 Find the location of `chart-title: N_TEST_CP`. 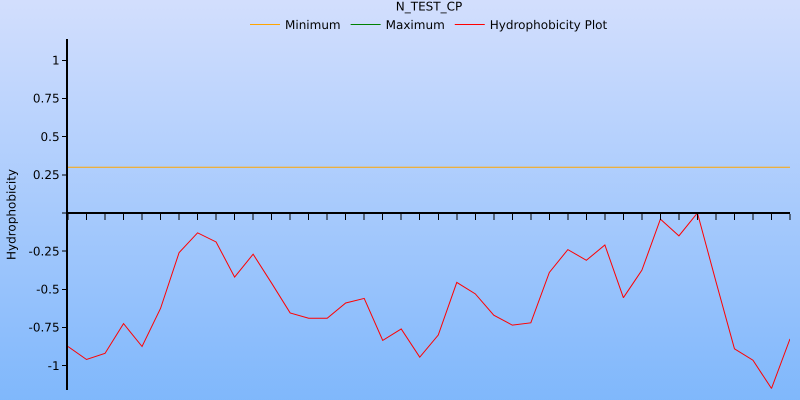

chart-title: N_TEST_CP is located at coordinates (429, 7).